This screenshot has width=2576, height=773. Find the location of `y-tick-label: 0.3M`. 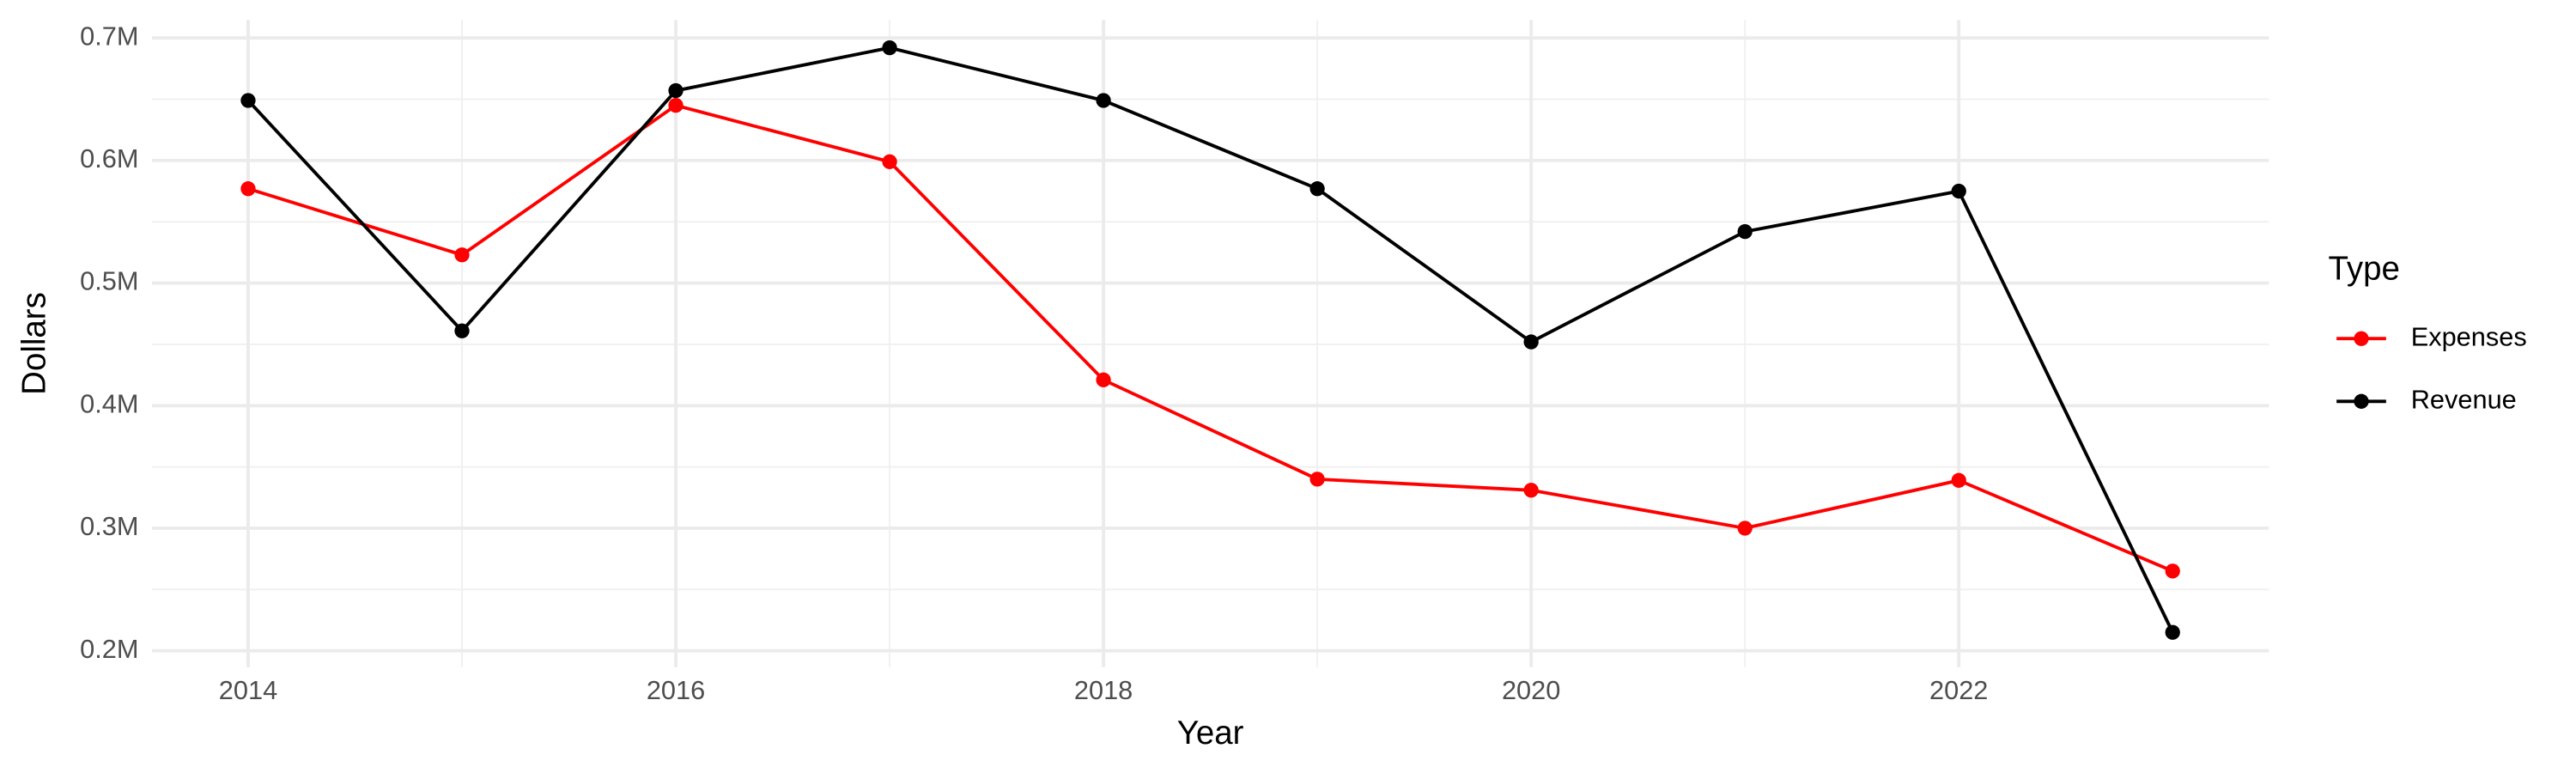

y-tick-label: 0.3M is located at coordinates (109, 526).